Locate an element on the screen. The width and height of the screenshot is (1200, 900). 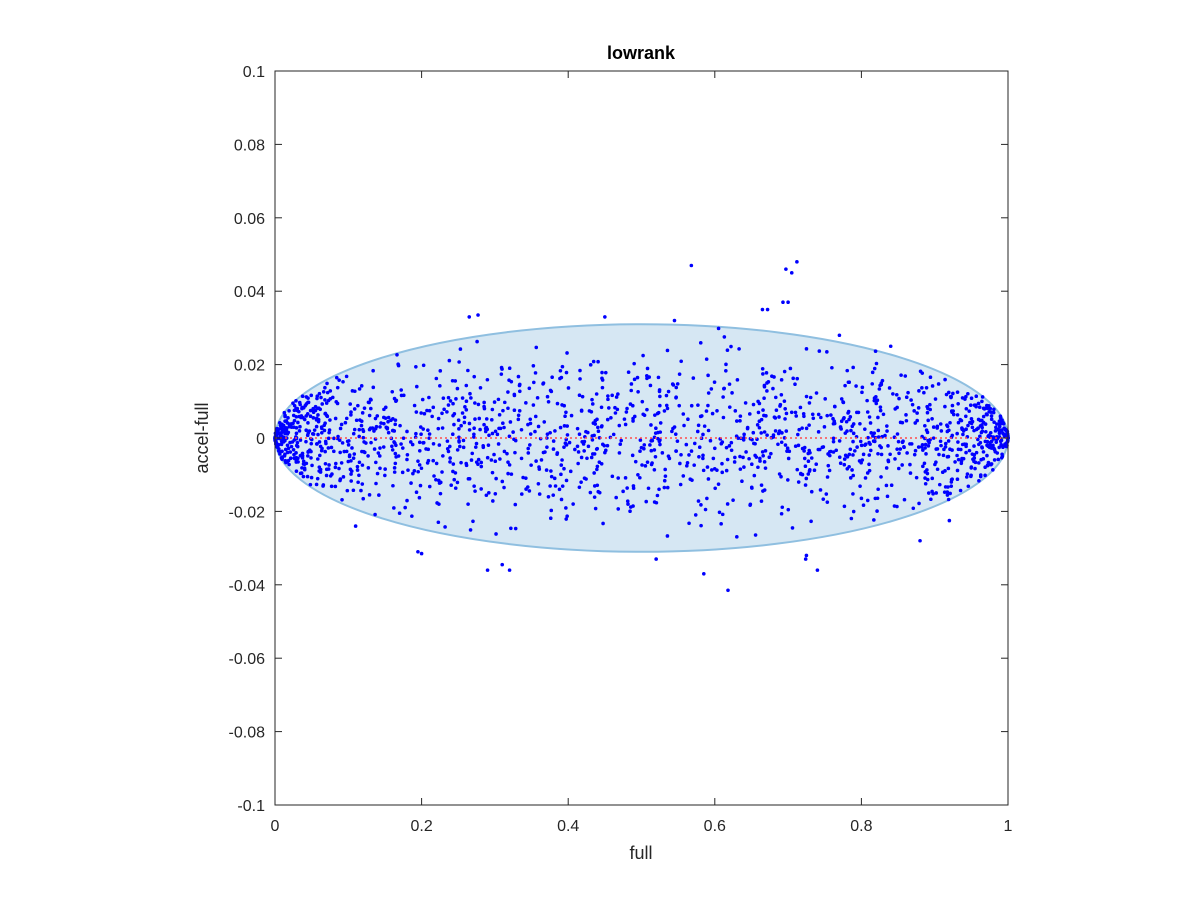
x-tick-label: 0.4 is located at coordinates (568, 826).